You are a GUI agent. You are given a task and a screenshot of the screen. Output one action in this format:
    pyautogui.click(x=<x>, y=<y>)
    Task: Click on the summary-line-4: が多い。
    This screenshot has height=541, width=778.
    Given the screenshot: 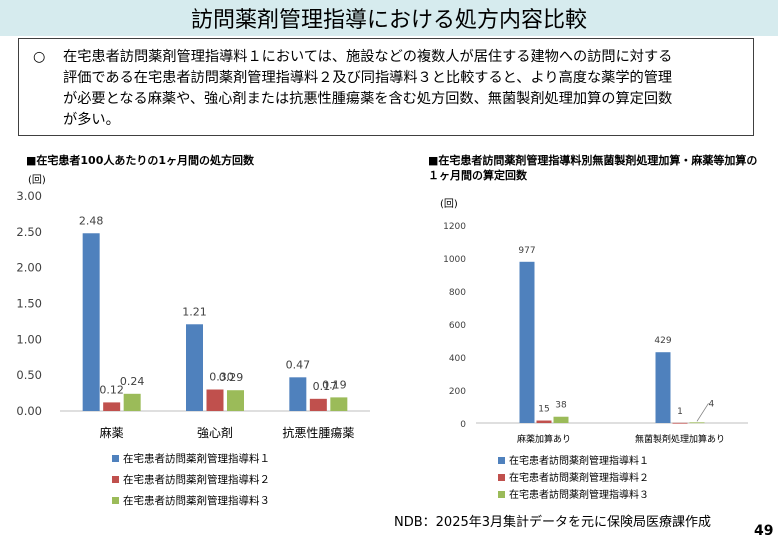 What is the action you would take?
    pyautogui.click(x=91, y=120)
    